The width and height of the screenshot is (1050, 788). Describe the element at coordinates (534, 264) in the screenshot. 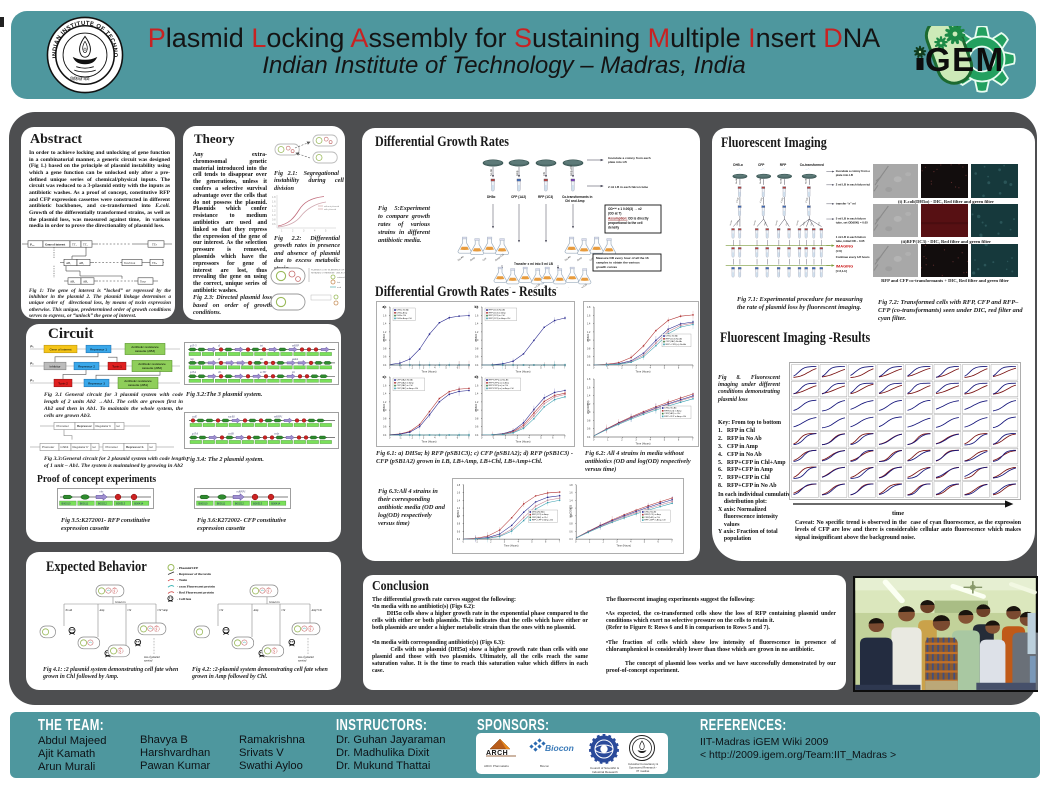

I see `svg-text: Transfer x ml into 5 ml LB` at that location.